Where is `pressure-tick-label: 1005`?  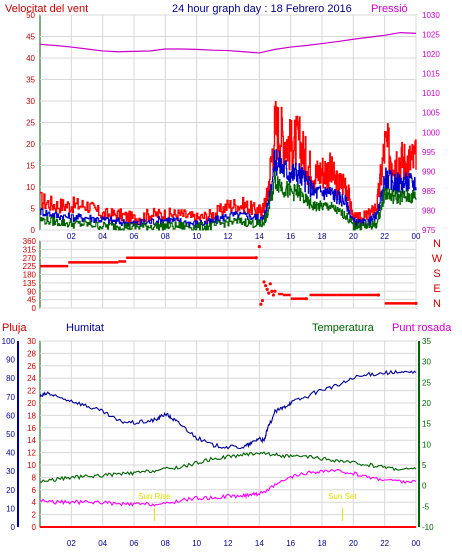 pressure-tick-label: 1005 is located at coordinates (431, 113).